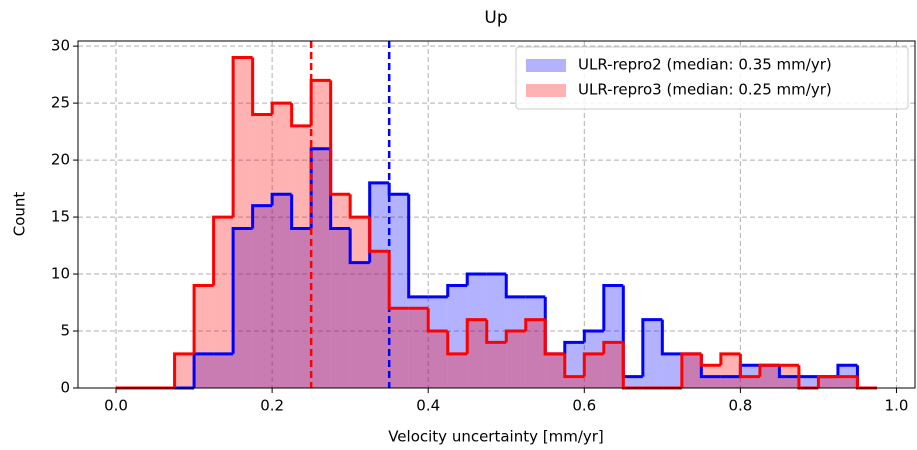 The width and height of the screenshot is (917, 450). What do you see at coordinates (712, 78) in the screenshot?
I see `legend-box` at bounding box center [712, 78].